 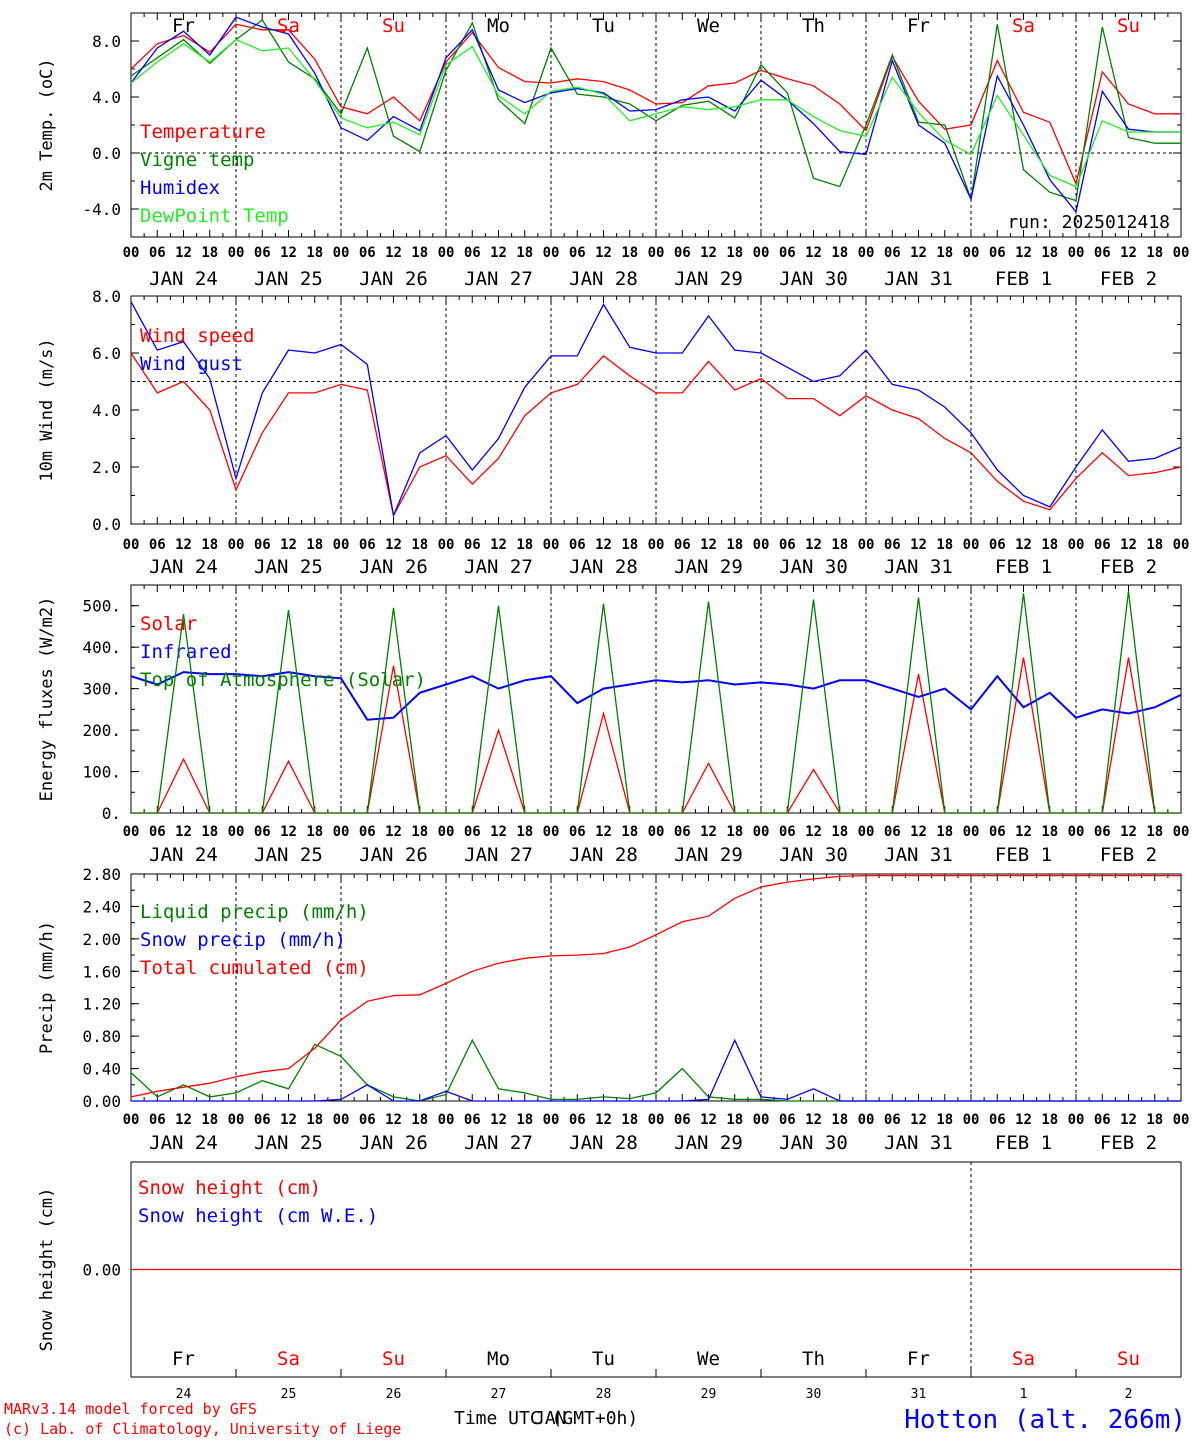 I want to click on y-tick-label: 0., so click(x=111, y=813).